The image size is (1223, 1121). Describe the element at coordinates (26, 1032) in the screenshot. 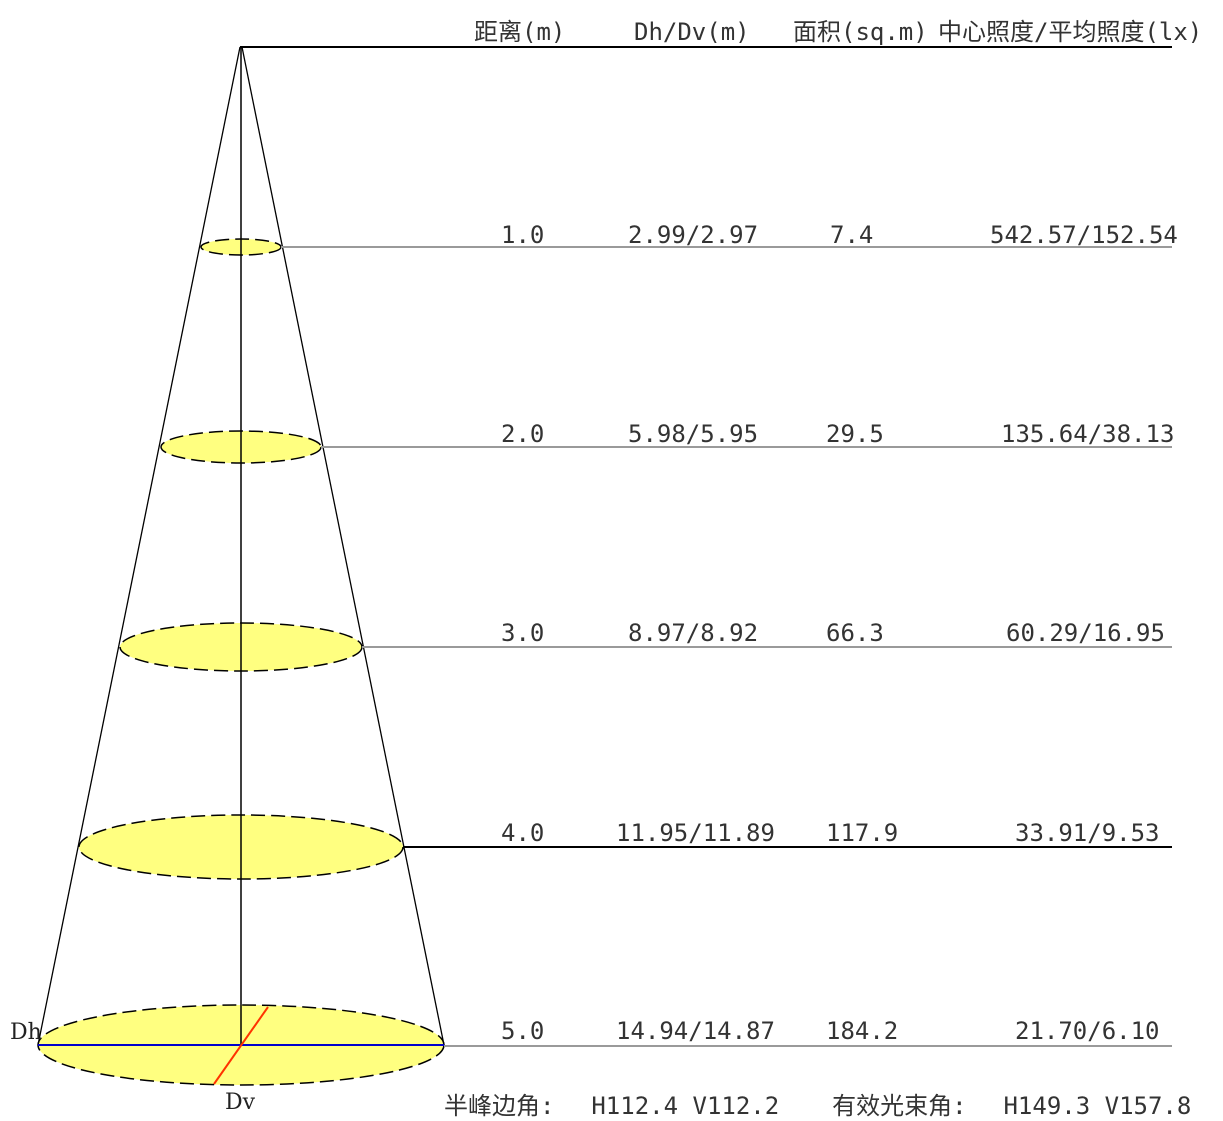

I see `dh-label: Dh` at that location.